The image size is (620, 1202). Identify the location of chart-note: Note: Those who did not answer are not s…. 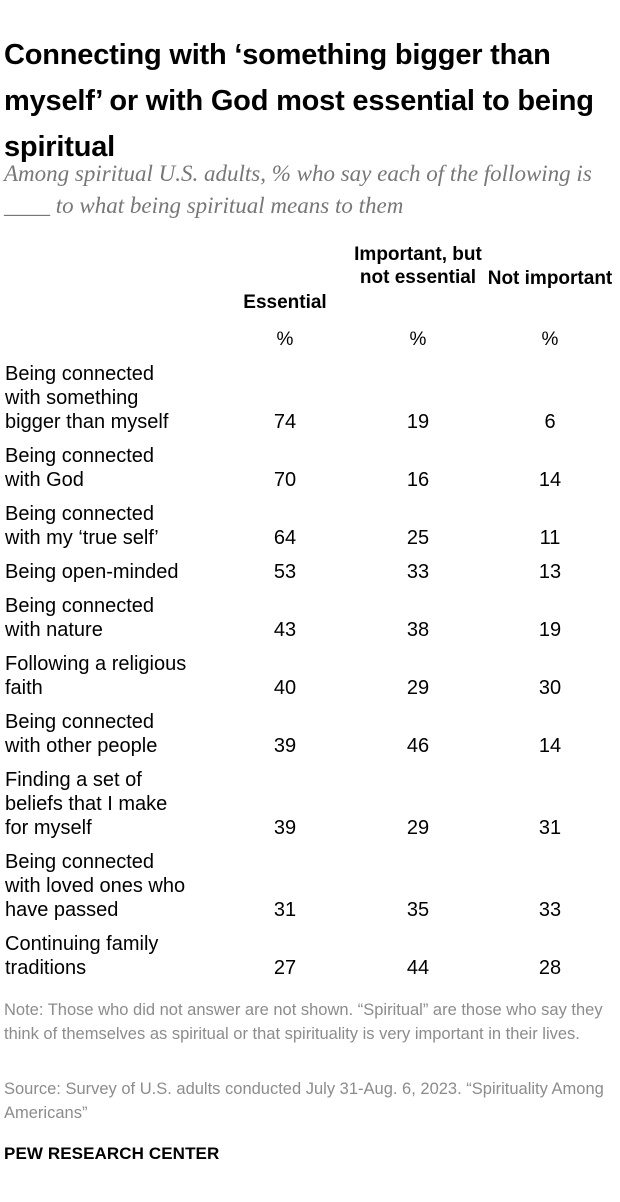
(303, 1022).